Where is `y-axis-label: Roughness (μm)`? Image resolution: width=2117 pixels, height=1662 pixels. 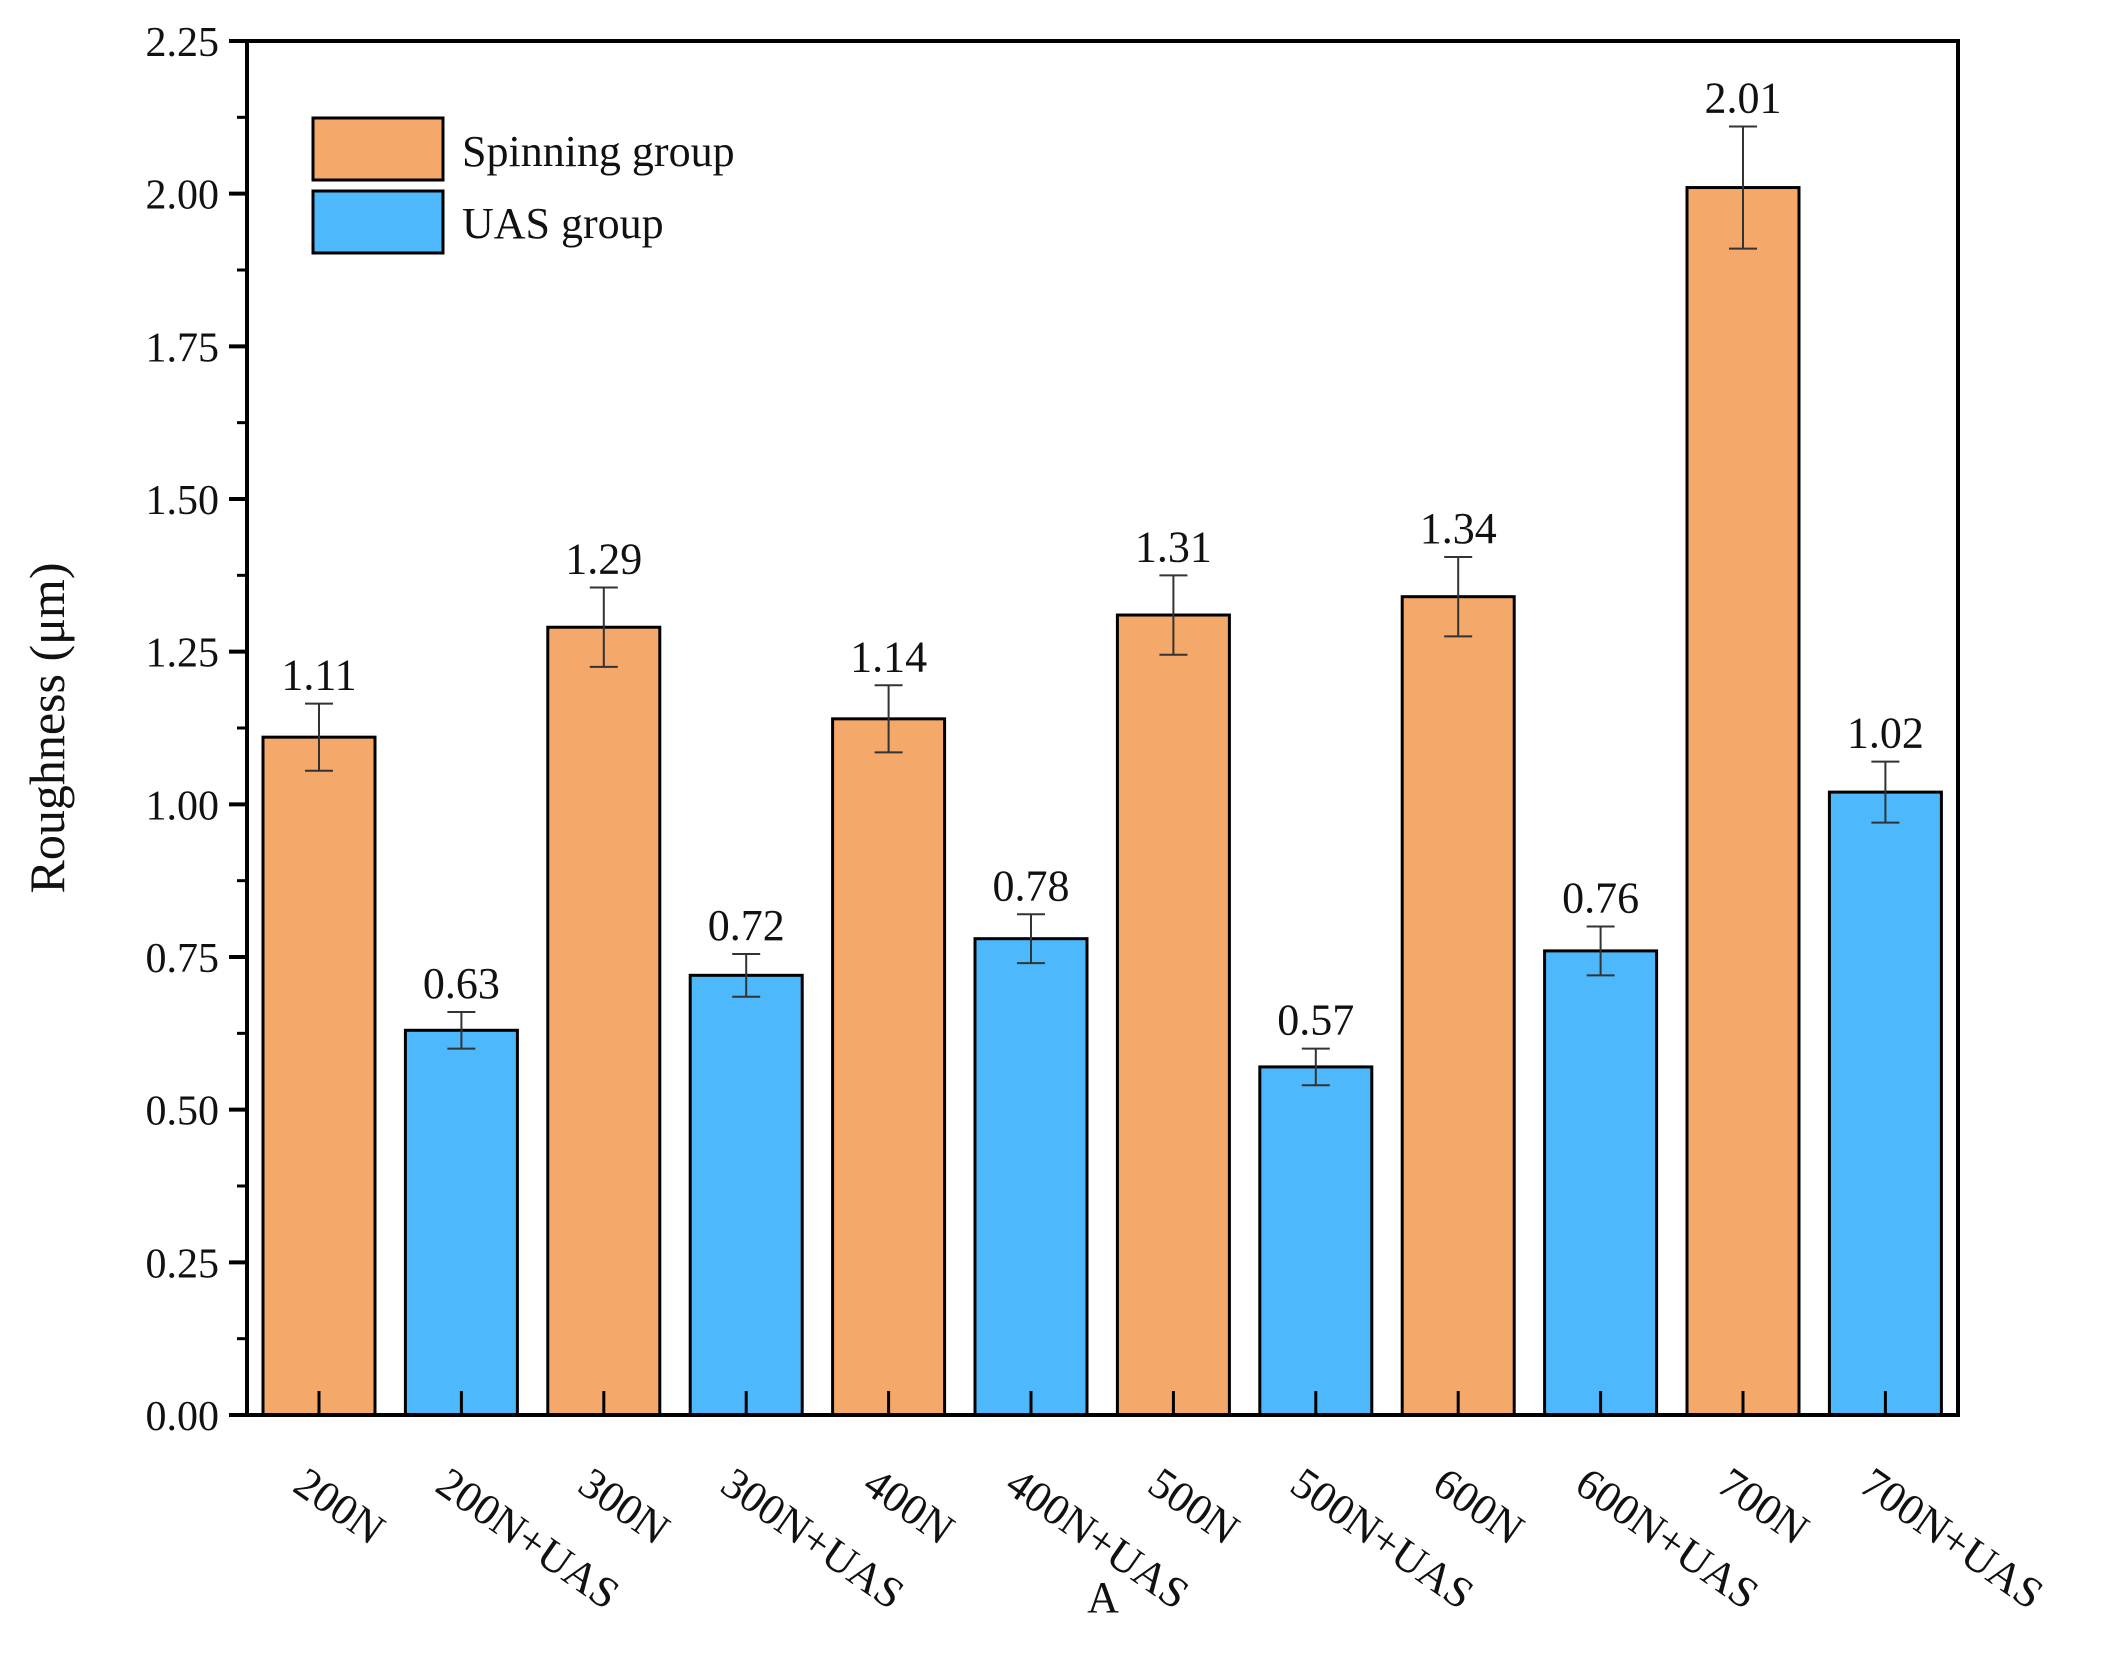
y-axis-label: Roughness (μm) is located at coordinates (47, 728).